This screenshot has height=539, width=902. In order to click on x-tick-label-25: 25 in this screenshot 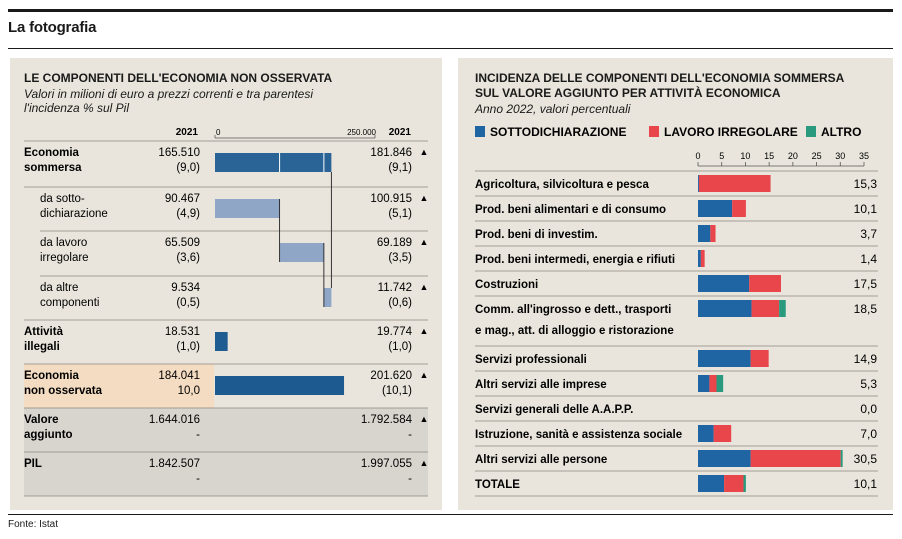, I will do `click(817, 156)`.